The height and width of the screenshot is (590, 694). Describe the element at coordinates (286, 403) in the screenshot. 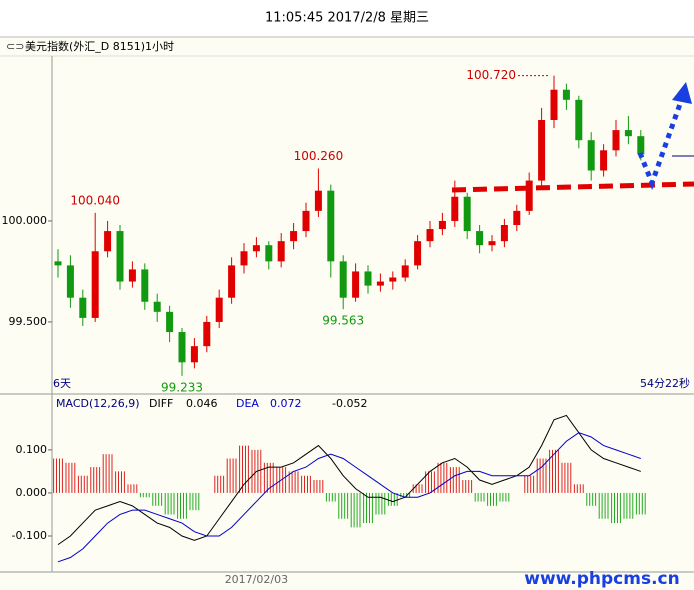

I see `legend-value: 0.072` at that location.